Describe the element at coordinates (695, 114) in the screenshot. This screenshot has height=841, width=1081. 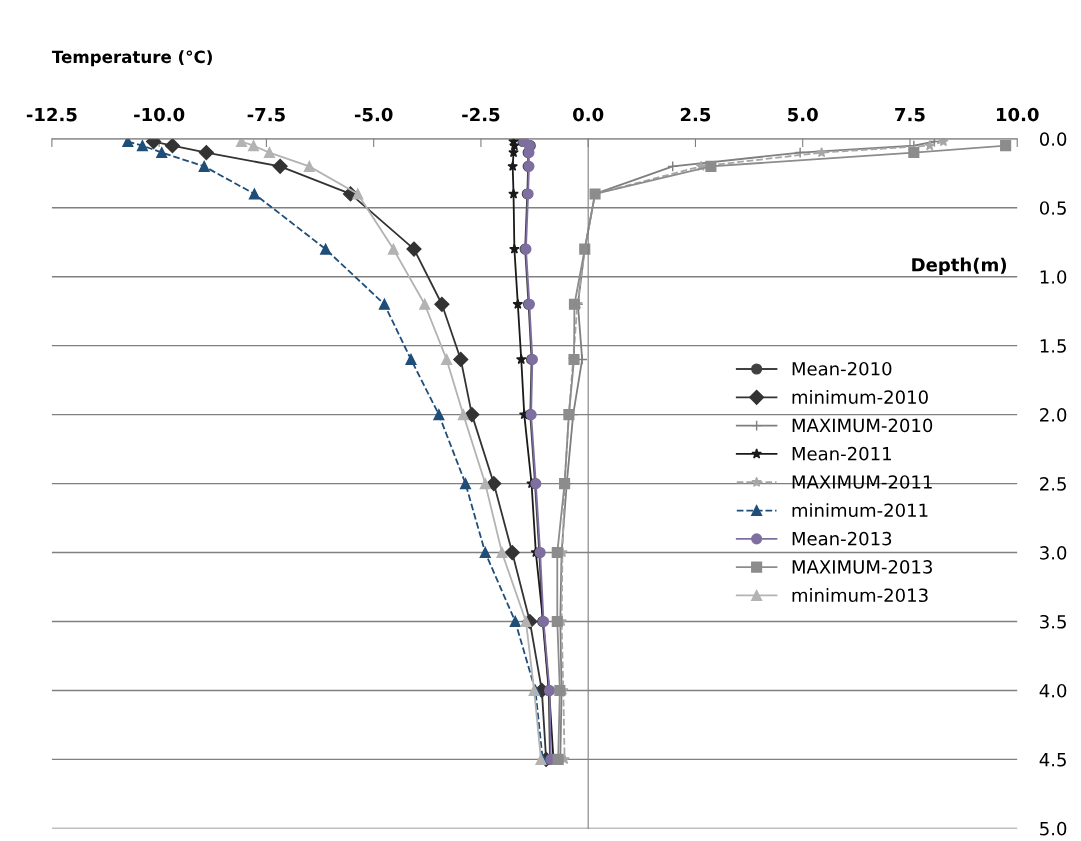
I see `x-tick-label: 2.5` at that location.